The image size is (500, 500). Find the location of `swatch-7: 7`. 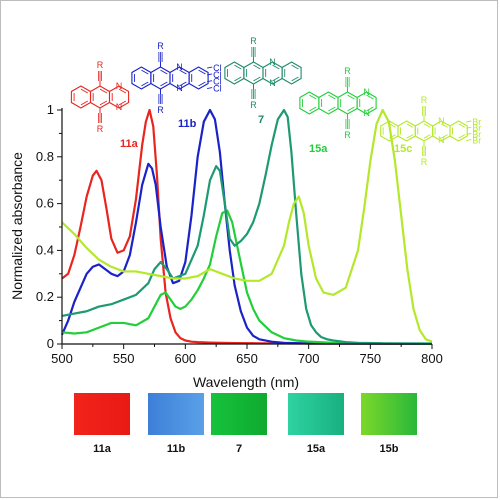

swatch-7: 7 is located at coordinates (239, 424).